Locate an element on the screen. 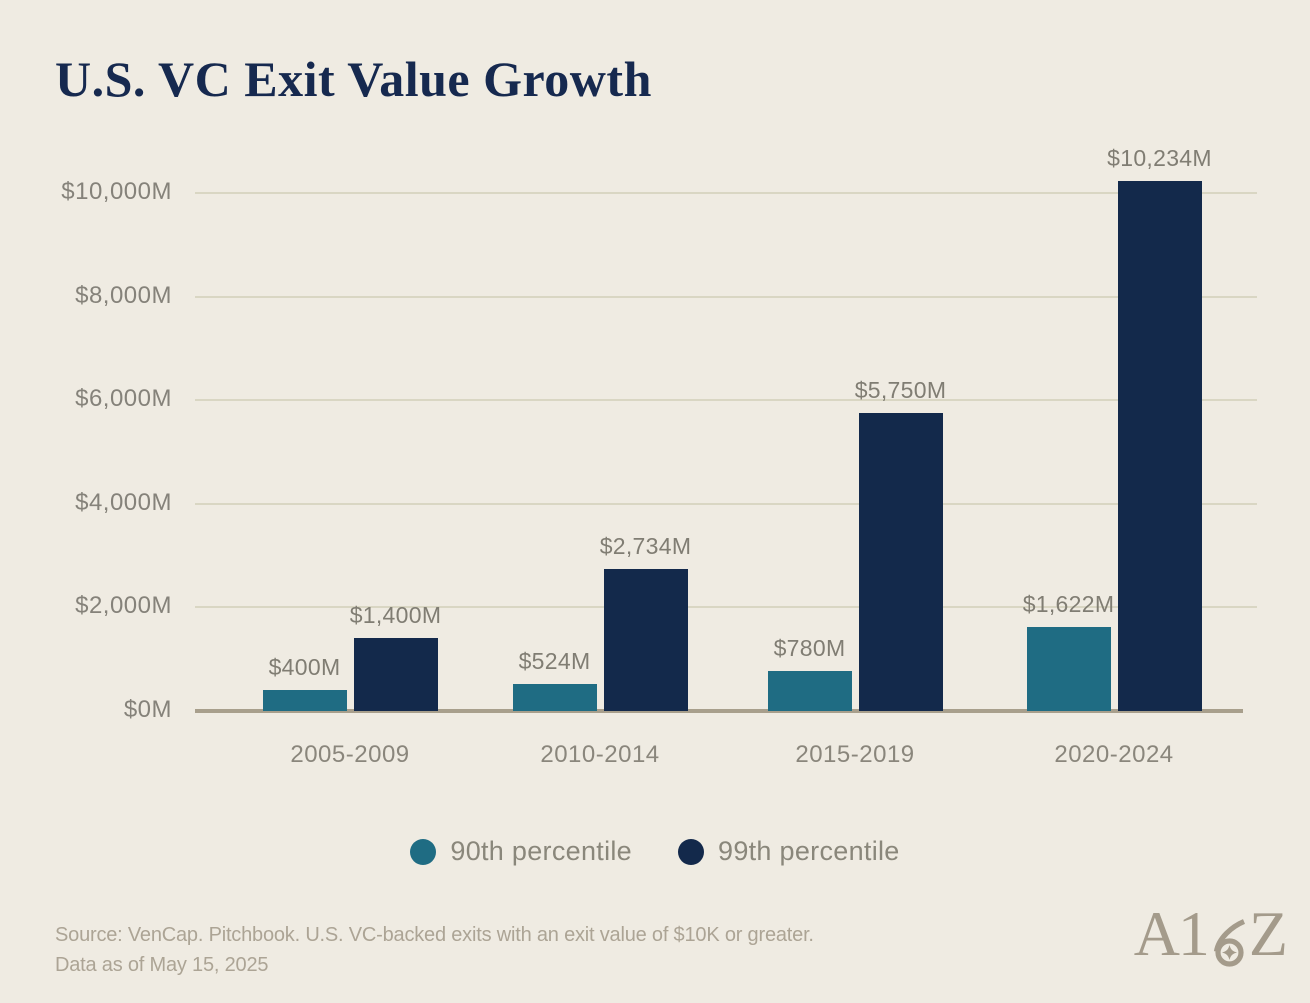 This screenshot has width=1310, height=1003. value-label: $1,400M is located at coordinates (395, 615).